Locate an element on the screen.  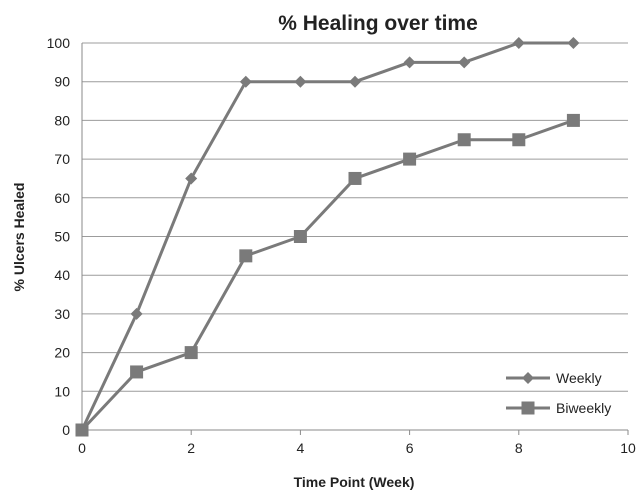
x-tick-label: 4 is located at coordinates (301, 448).